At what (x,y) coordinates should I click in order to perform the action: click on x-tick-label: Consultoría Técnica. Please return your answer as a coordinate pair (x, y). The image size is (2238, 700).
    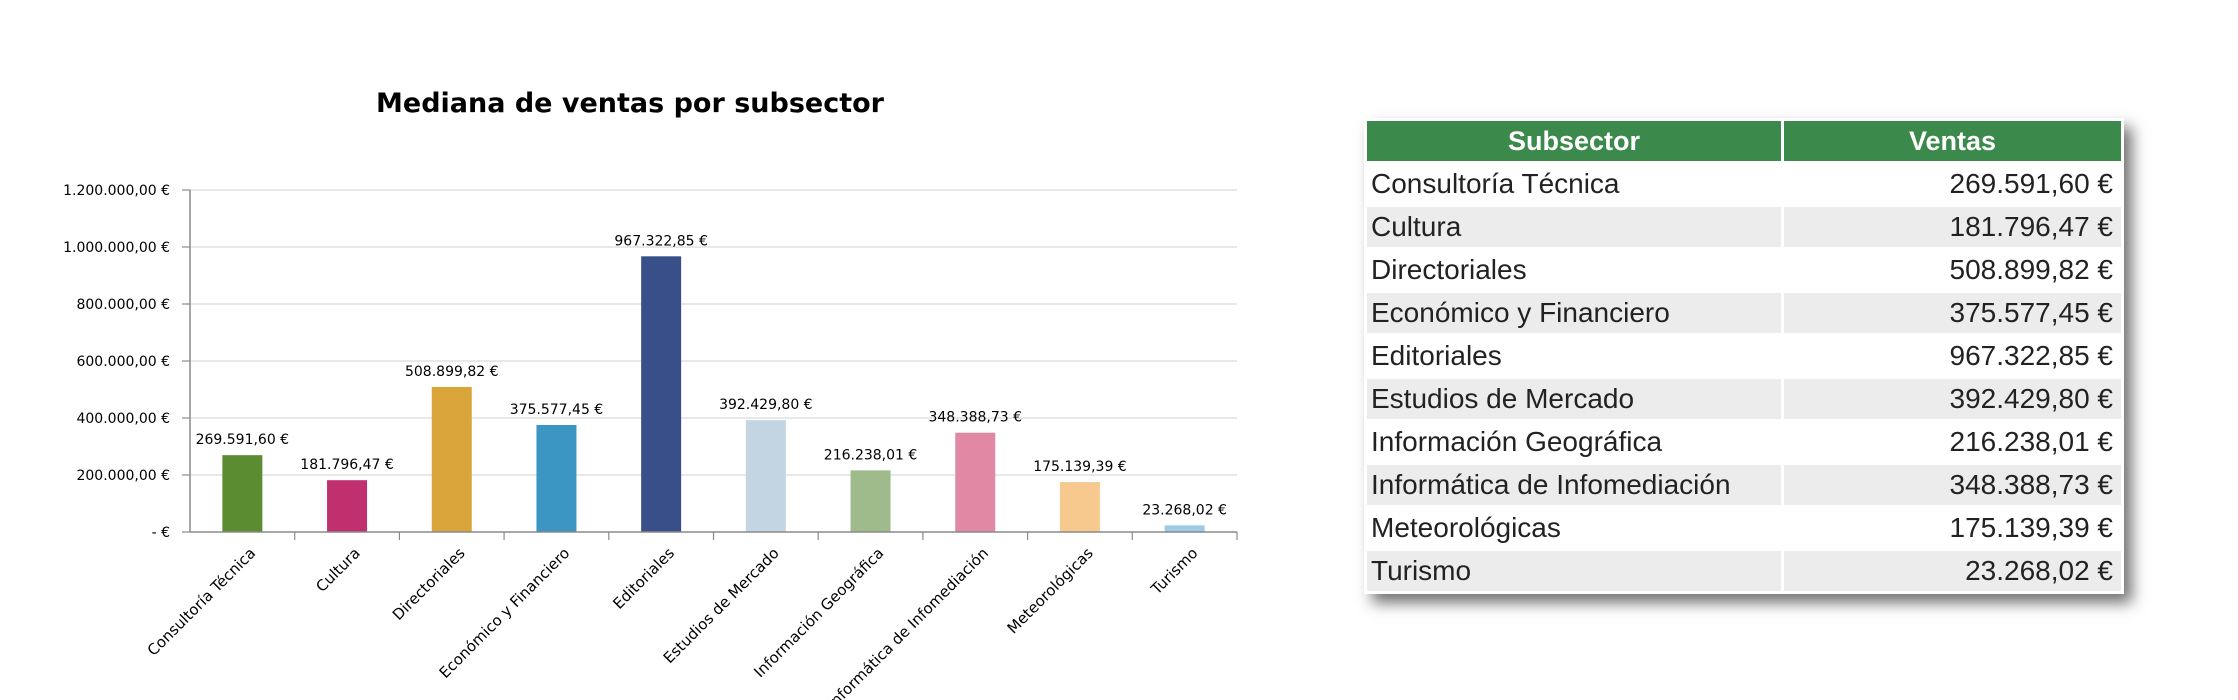
    Looking at the image, I should click on (201, 601).